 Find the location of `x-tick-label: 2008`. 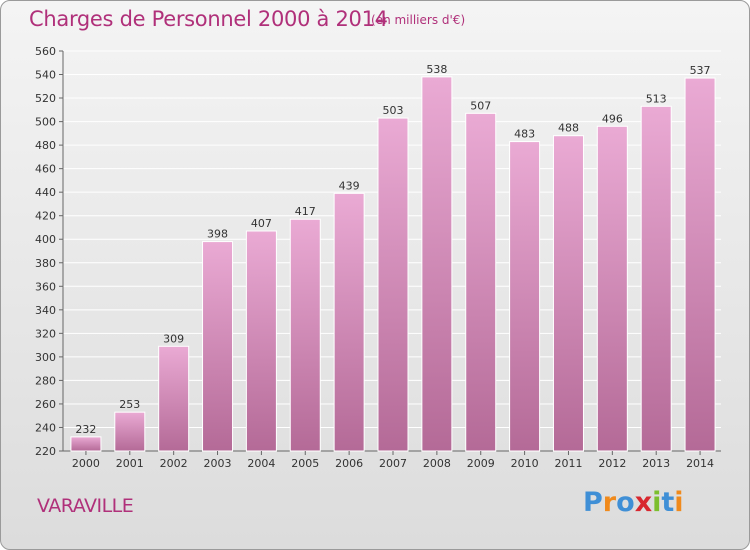

x-tick-label: 2008 is located at coordinates (437, 463).